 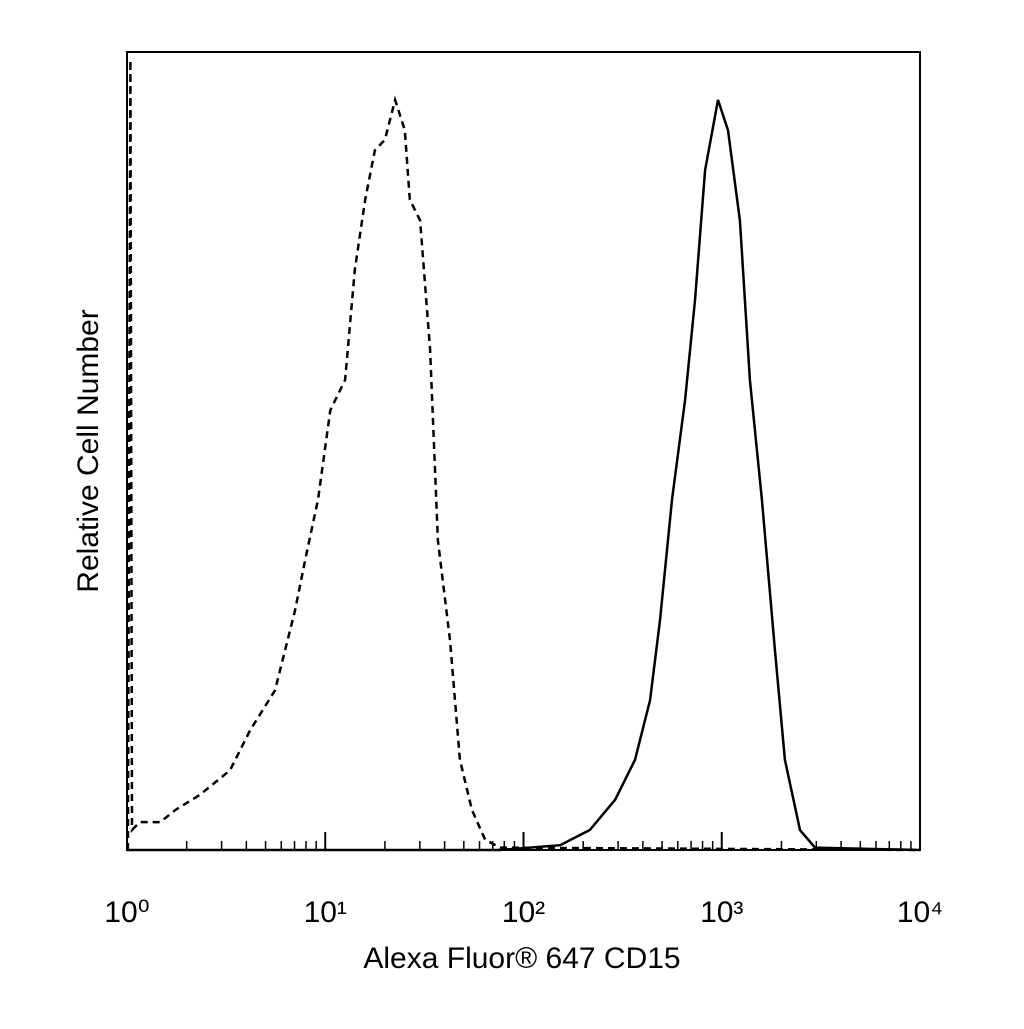 What do you see at coordinates (523, 912) in the screenshot?
I see `x-tick-label: 10²` at bounding box center [523, 912].